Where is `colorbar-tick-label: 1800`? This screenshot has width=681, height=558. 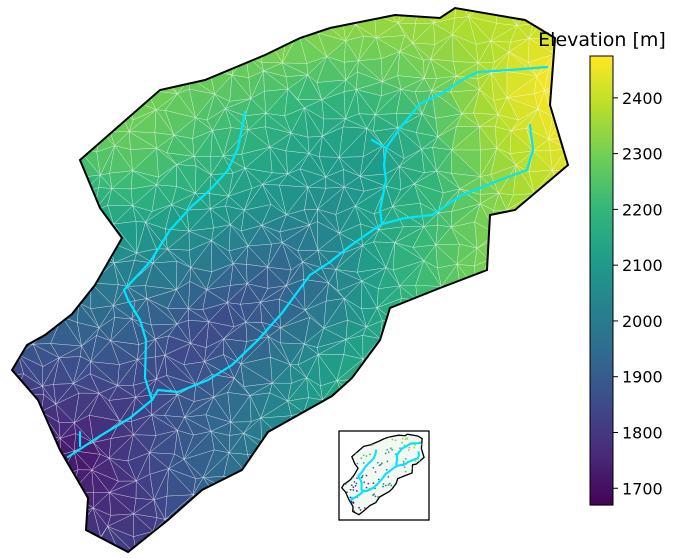
colorbar-tick-label: 1800 is located at coordinates (642, 432).